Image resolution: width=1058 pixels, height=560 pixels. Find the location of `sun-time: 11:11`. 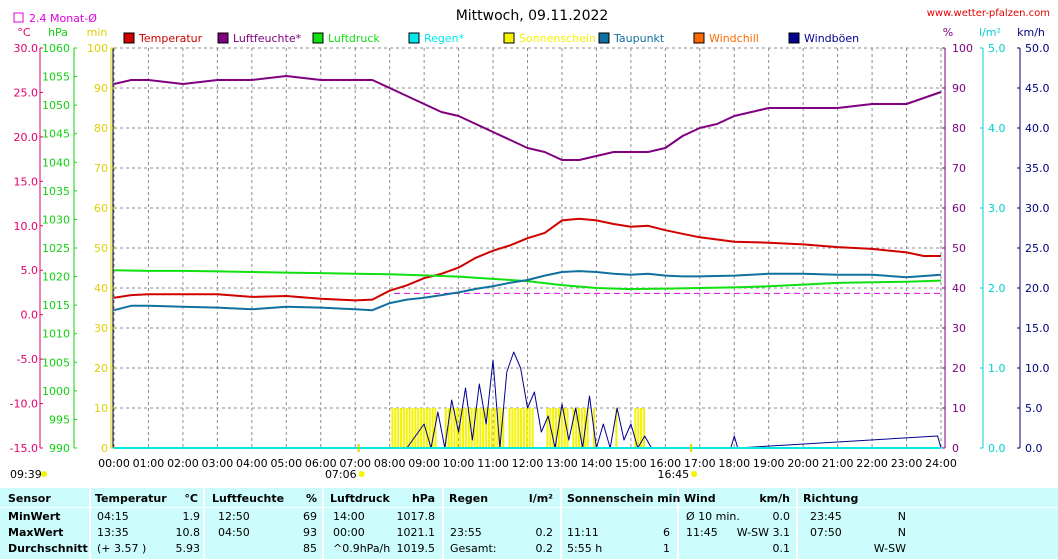

sun-time: 11:11 is located at coordinates (583, 532).